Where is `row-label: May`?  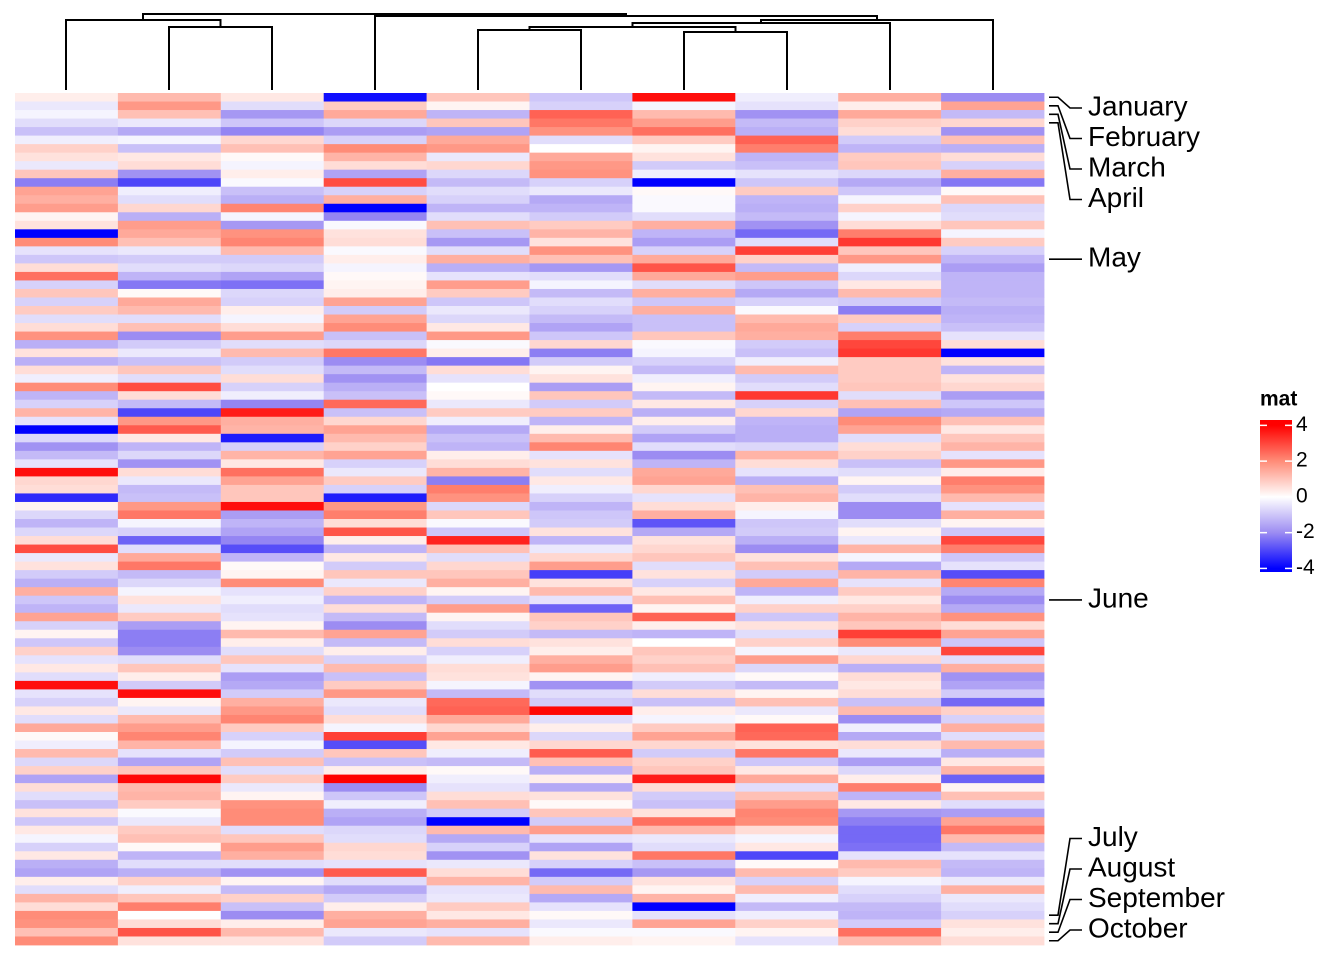 row-label: May is located at coordinates (1114, 257).